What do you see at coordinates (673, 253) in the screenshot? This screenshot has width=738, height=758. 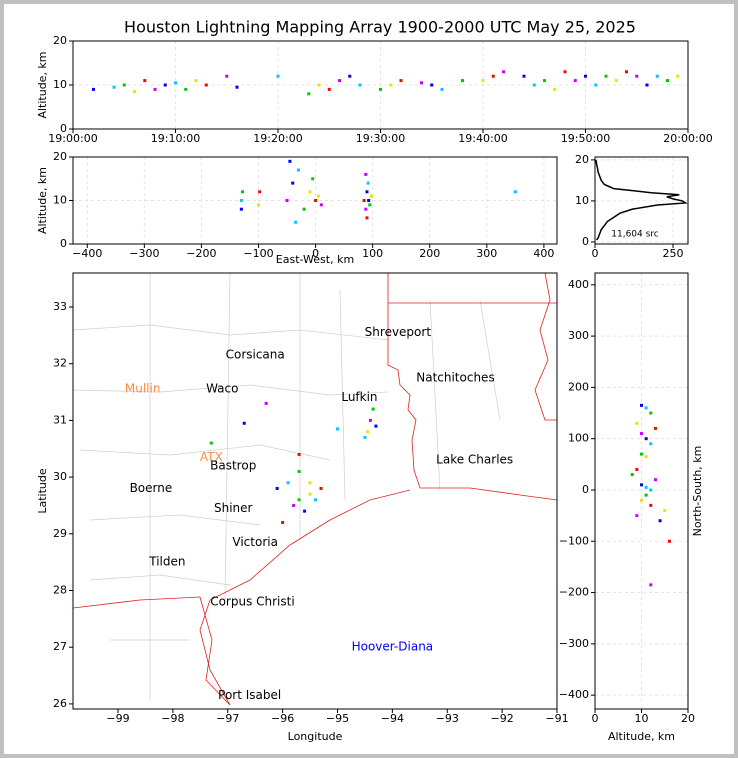 I see `x-tick-label: 250` at bounding box center [673, 253].